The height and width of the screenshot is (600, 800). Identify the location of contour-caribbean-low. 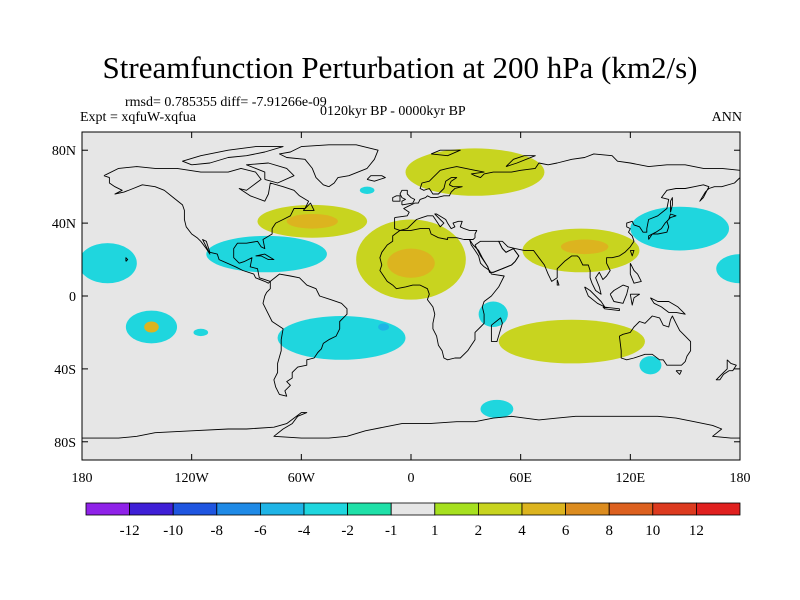
(266, 254).